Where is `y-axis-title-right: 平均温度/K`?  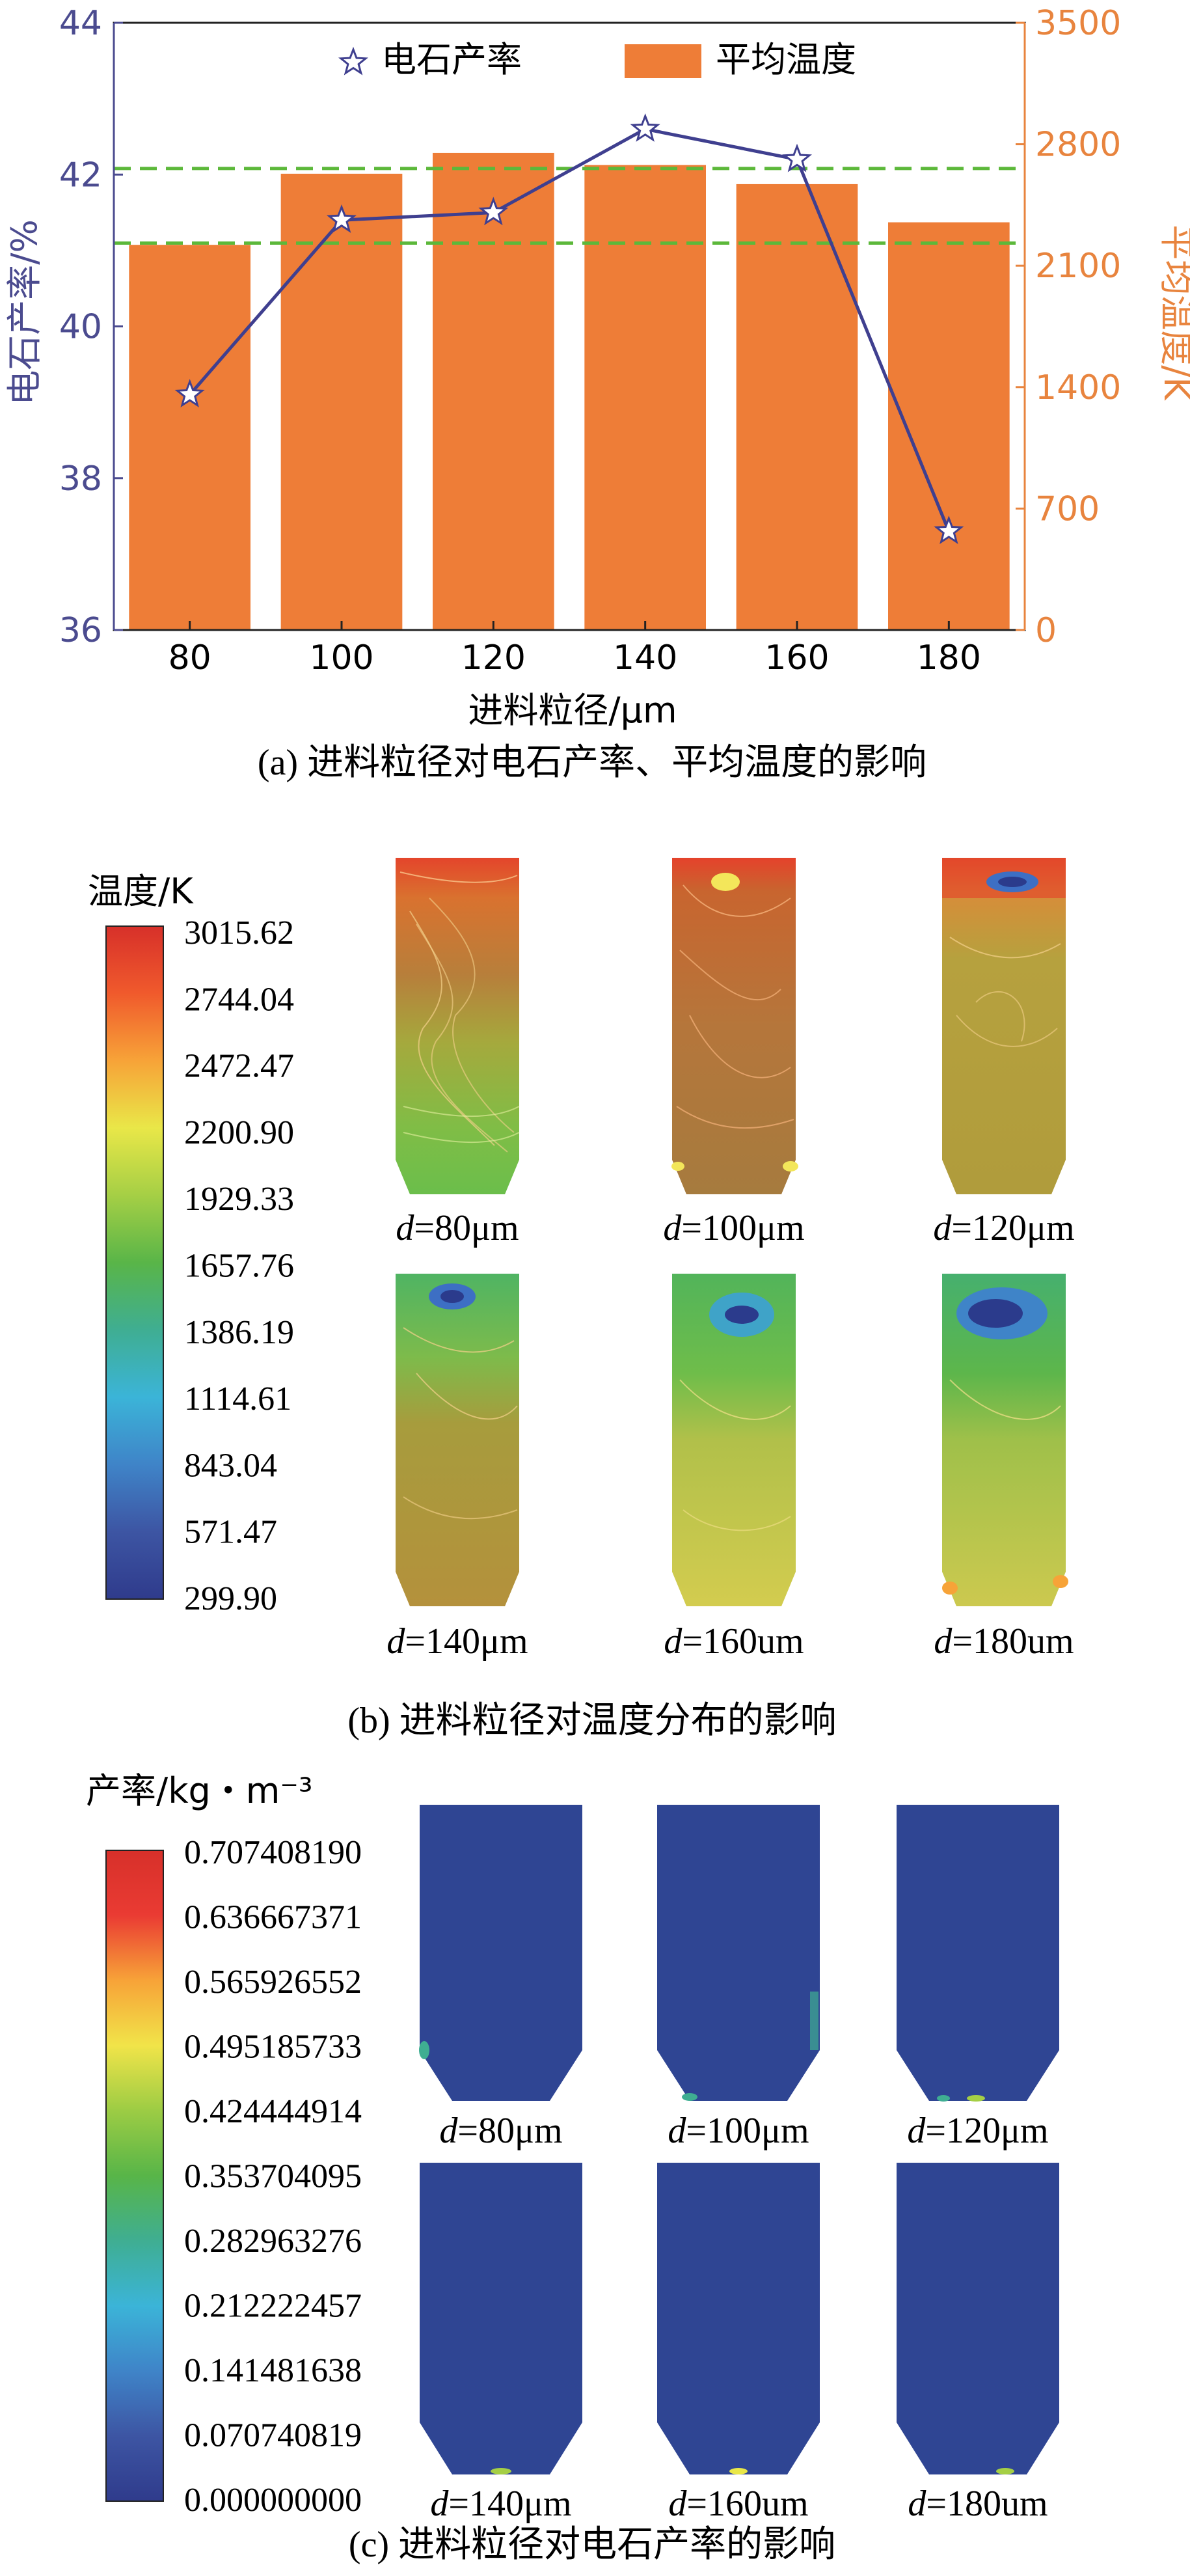
y-axis-title-right: 平均温度/K is located at coordinates (1173, 313).